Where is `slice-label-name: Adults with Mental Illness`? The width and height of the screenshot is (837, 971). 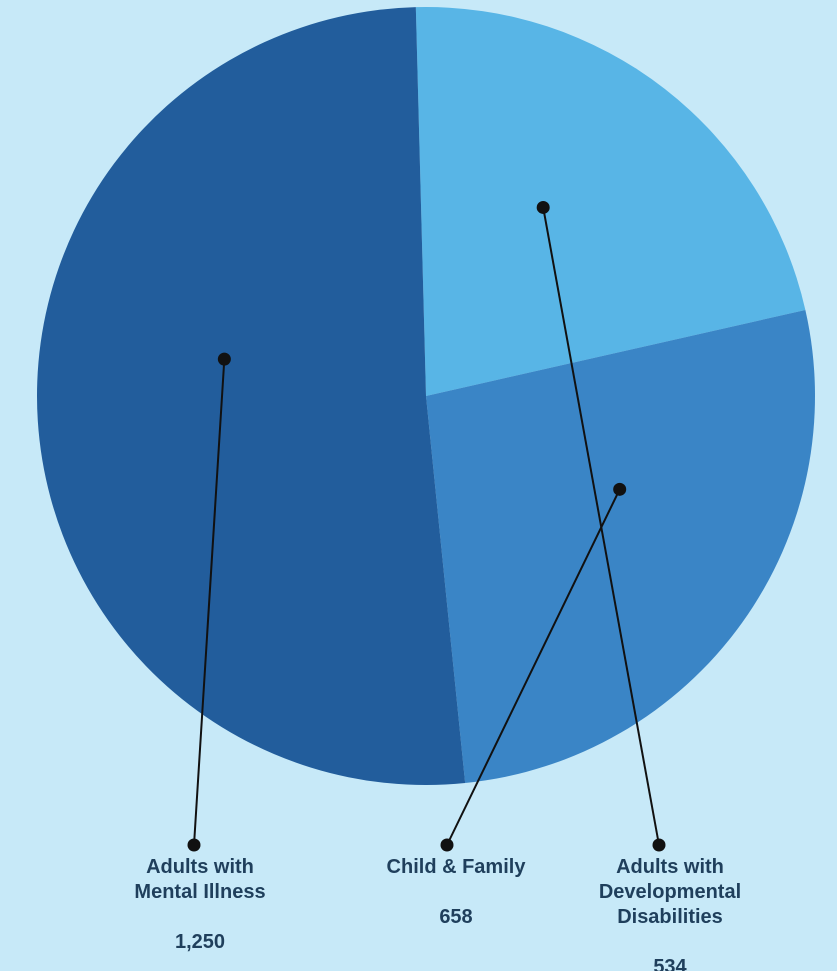 slice-label-name: Adults with Mental Illness is located at coordinates (200, 879).